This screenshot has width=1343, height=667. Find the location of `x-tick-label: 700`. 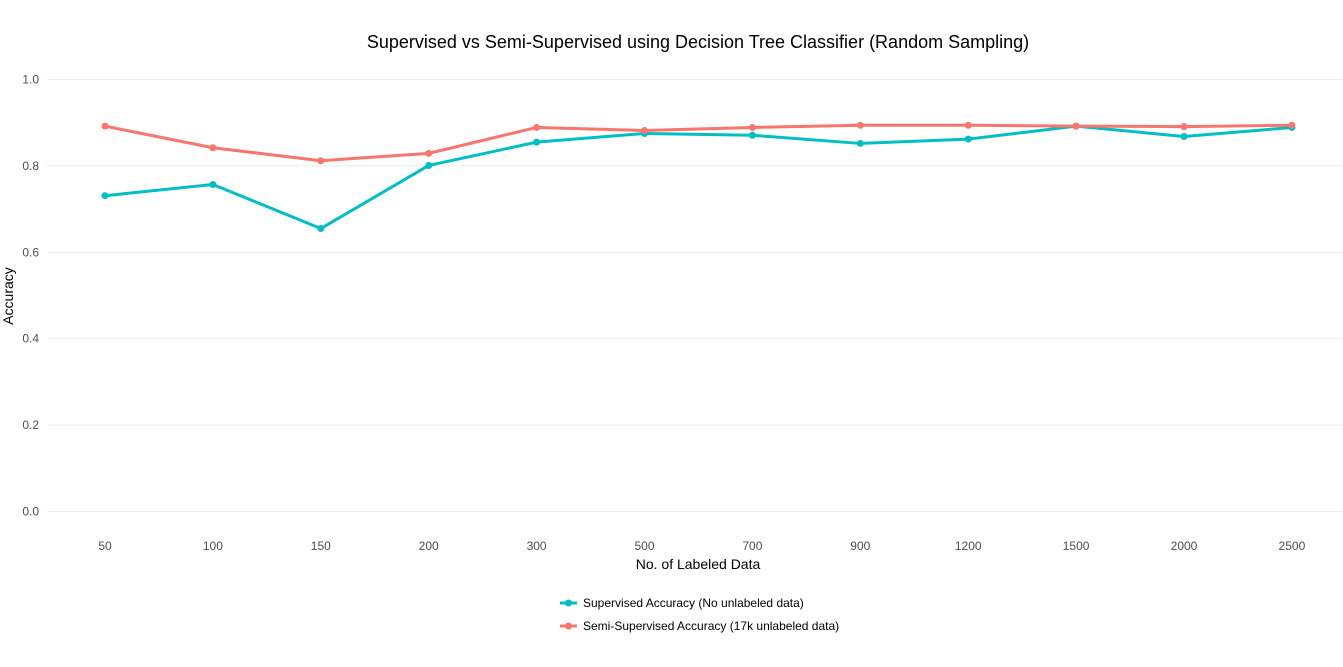

x-tick-label: 700 is located at coordinates (752, 546).